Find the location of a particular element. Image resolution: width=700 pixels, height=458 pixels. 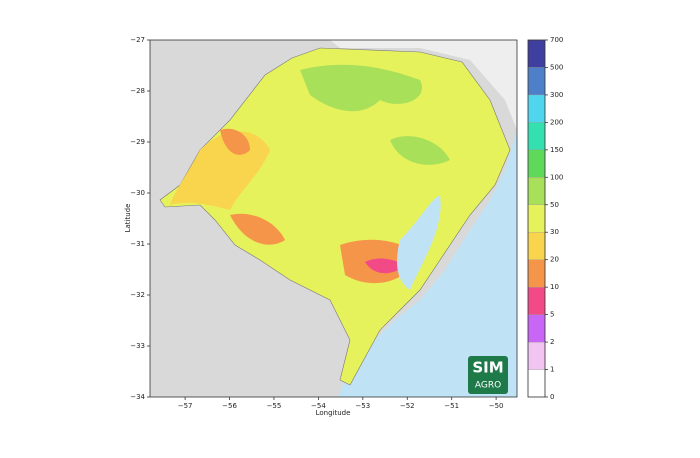

logo-text: SIM is located at coordinates (487, 368).